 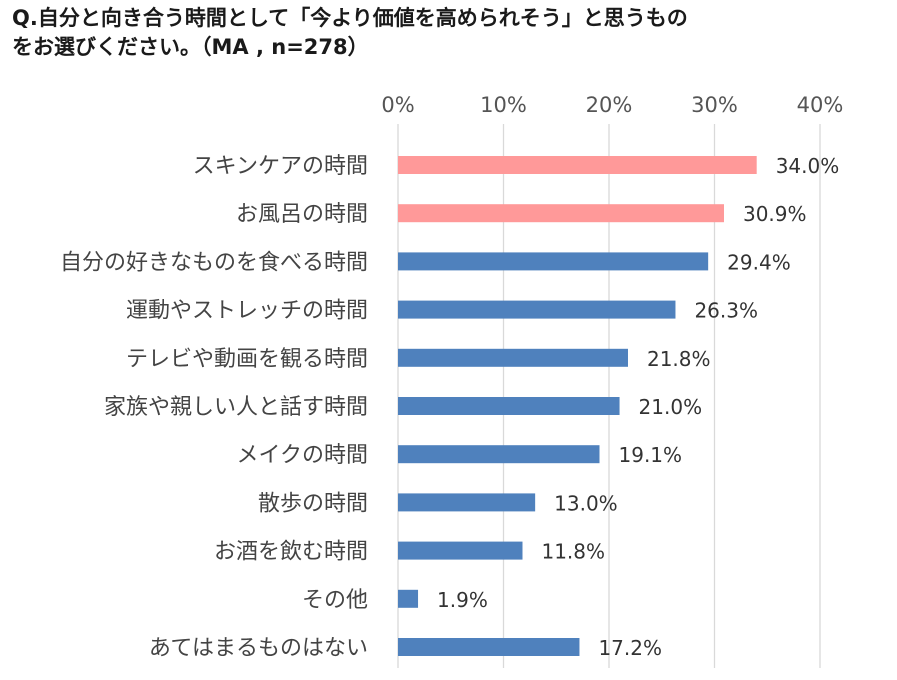 What do you see at coordinates (651, 455) in the screenshot?
I see `data-label: 19.1%` at bounding box center [651, 455].